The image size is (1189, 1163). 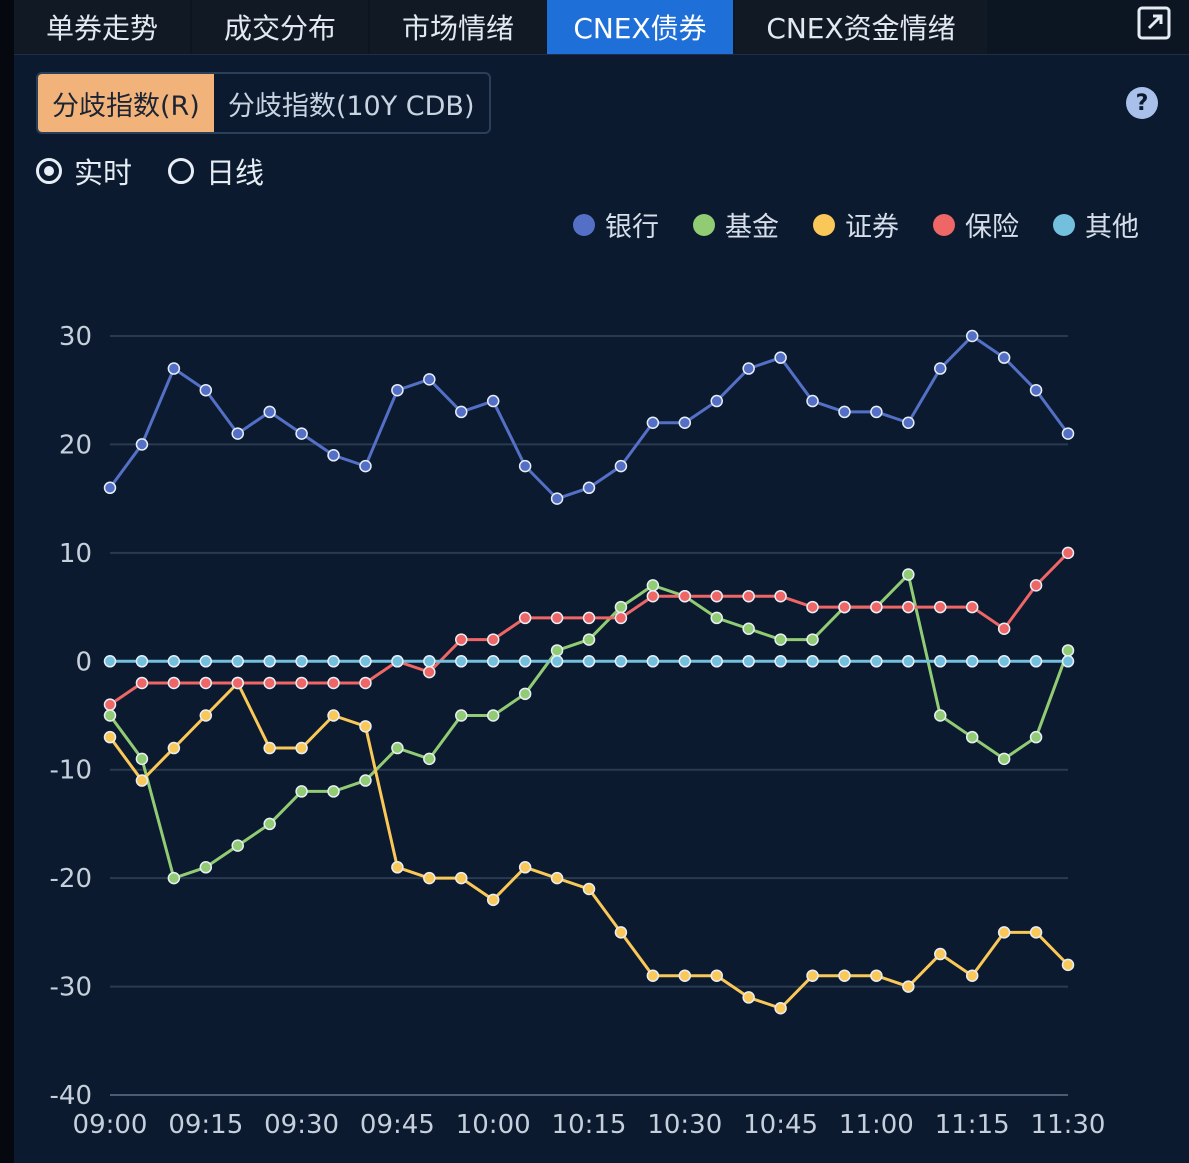 I want to click on x-tick-label: 09:30, so click(x=301, y=1125).